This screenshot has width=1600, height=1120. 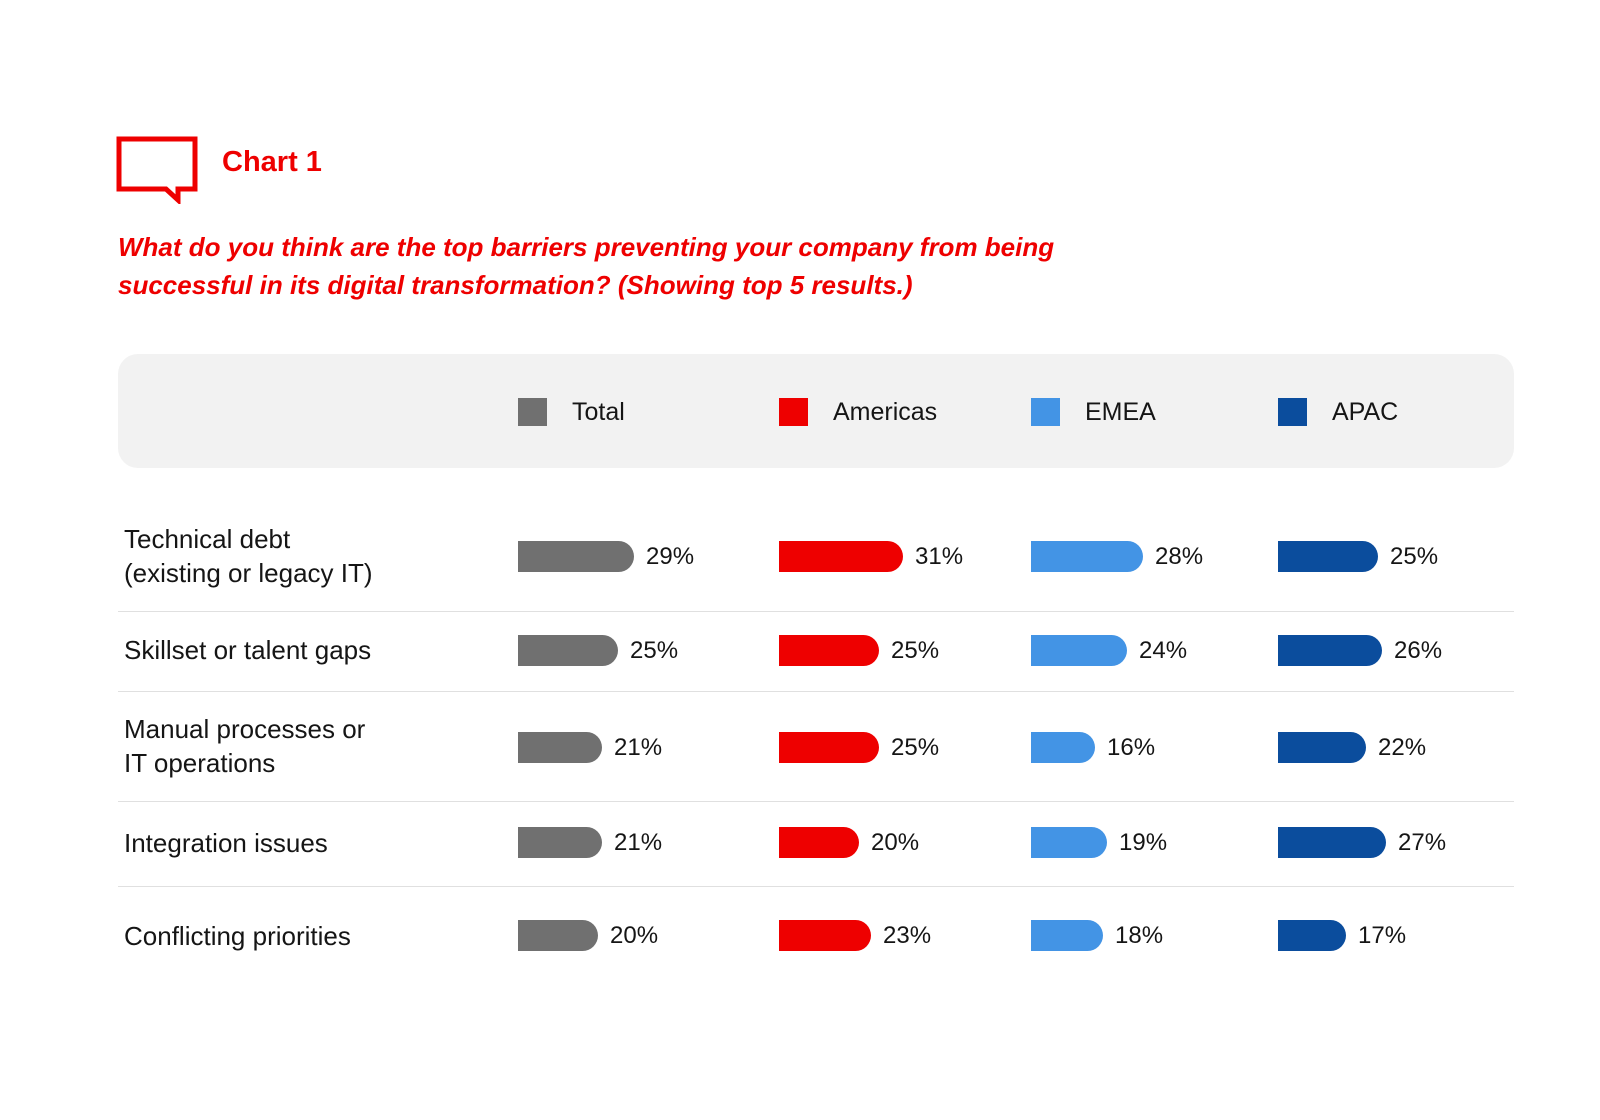 What do you see at coordinates (245, 729) in the screenshot?
I see `row-label-line: Manual processes or` at bounding box center [245, 729].